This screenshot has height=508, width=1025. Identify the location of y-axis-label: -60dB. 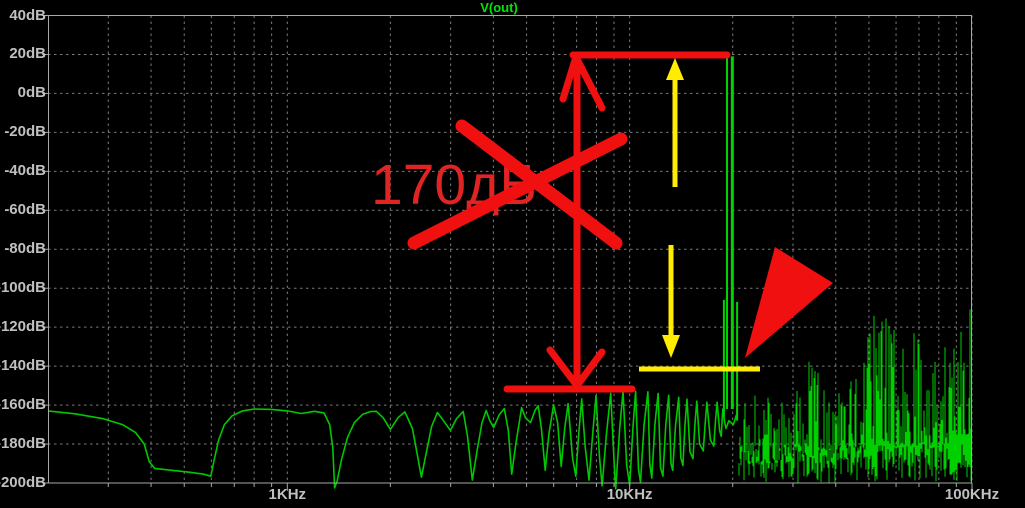
(25, 210).